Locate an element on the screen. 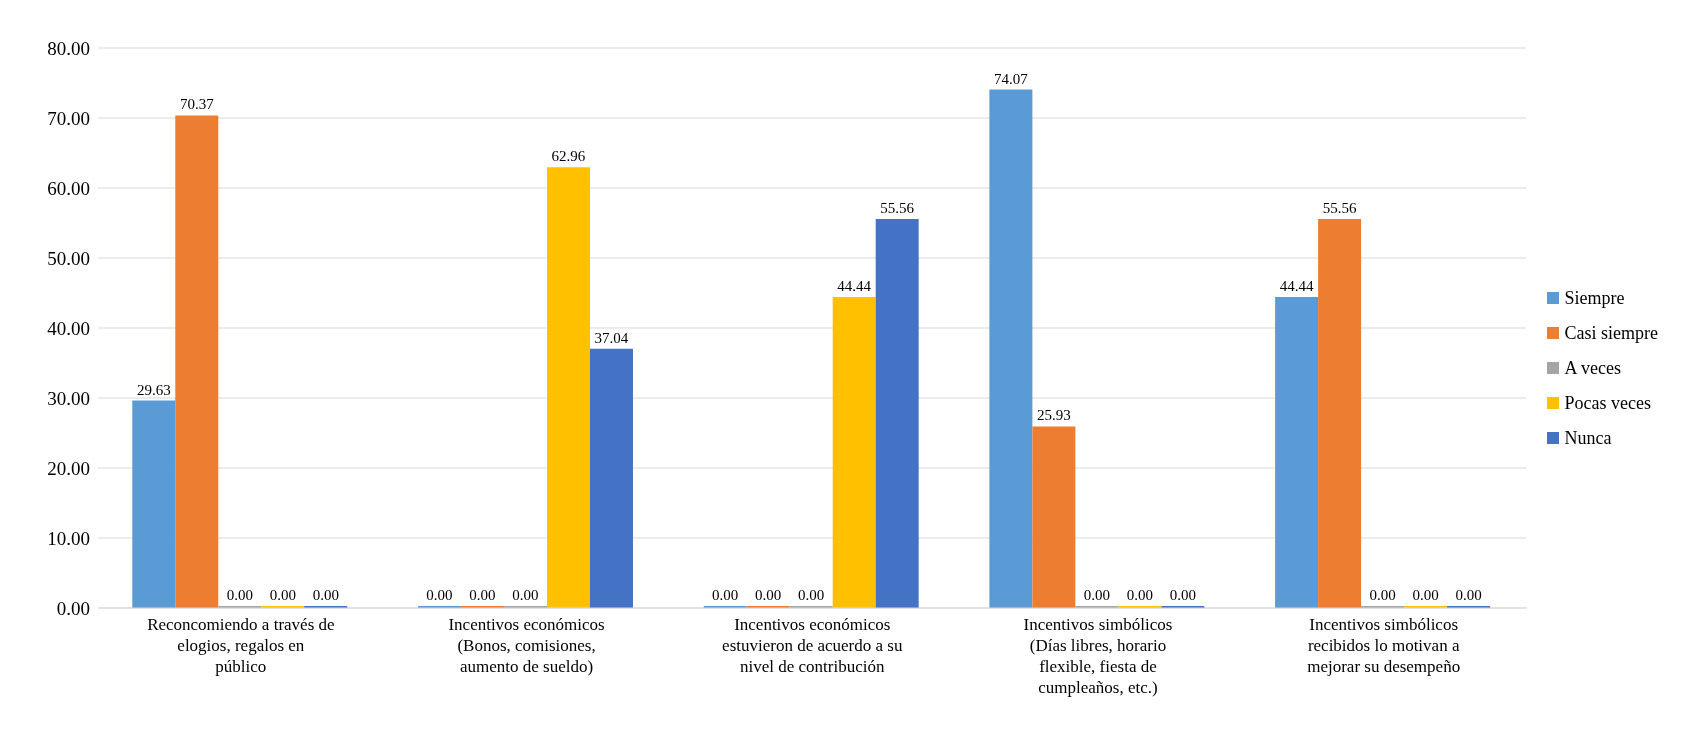 The height and width of the screenshot is (740, 1688). y-tick-label: 70.00 is located at coordinates (68, 118).